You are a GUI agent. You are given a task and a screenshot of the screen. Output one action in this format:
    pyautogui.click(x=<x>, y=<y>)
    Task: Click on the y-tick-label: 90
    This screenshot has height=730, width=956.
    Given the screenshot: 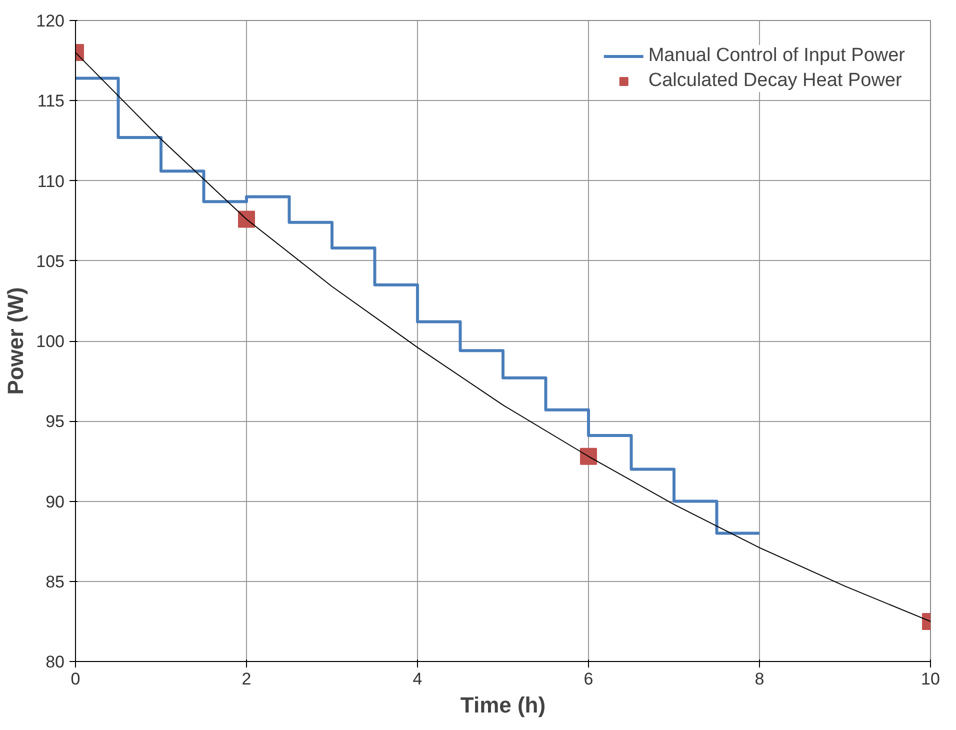 What is the action you would take?
    pyautogui.click(x=55, y=502)
    